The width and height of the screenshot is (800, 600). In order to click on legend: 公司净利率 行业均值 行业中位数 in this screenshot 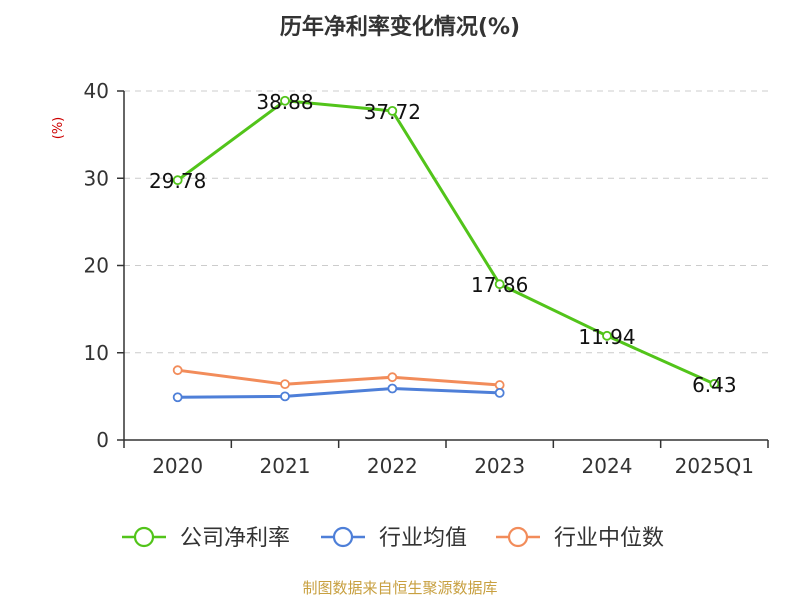, I will do `click(393, 538)`.